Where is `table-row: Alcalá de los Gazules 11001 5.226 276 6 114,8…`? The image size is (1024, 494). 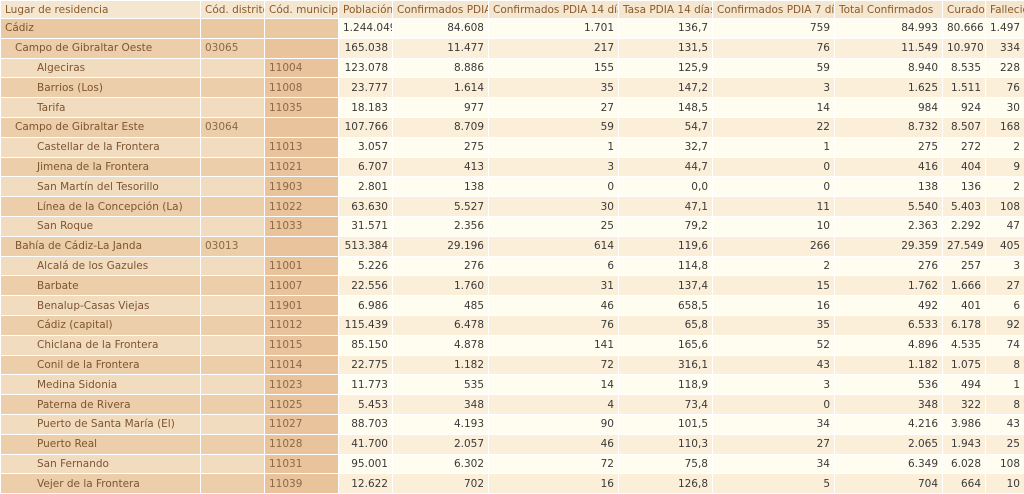
table-row: Alcalá de los Gazules 11001 5.226 276 6 114,8… is located at coordinates (512, 266).